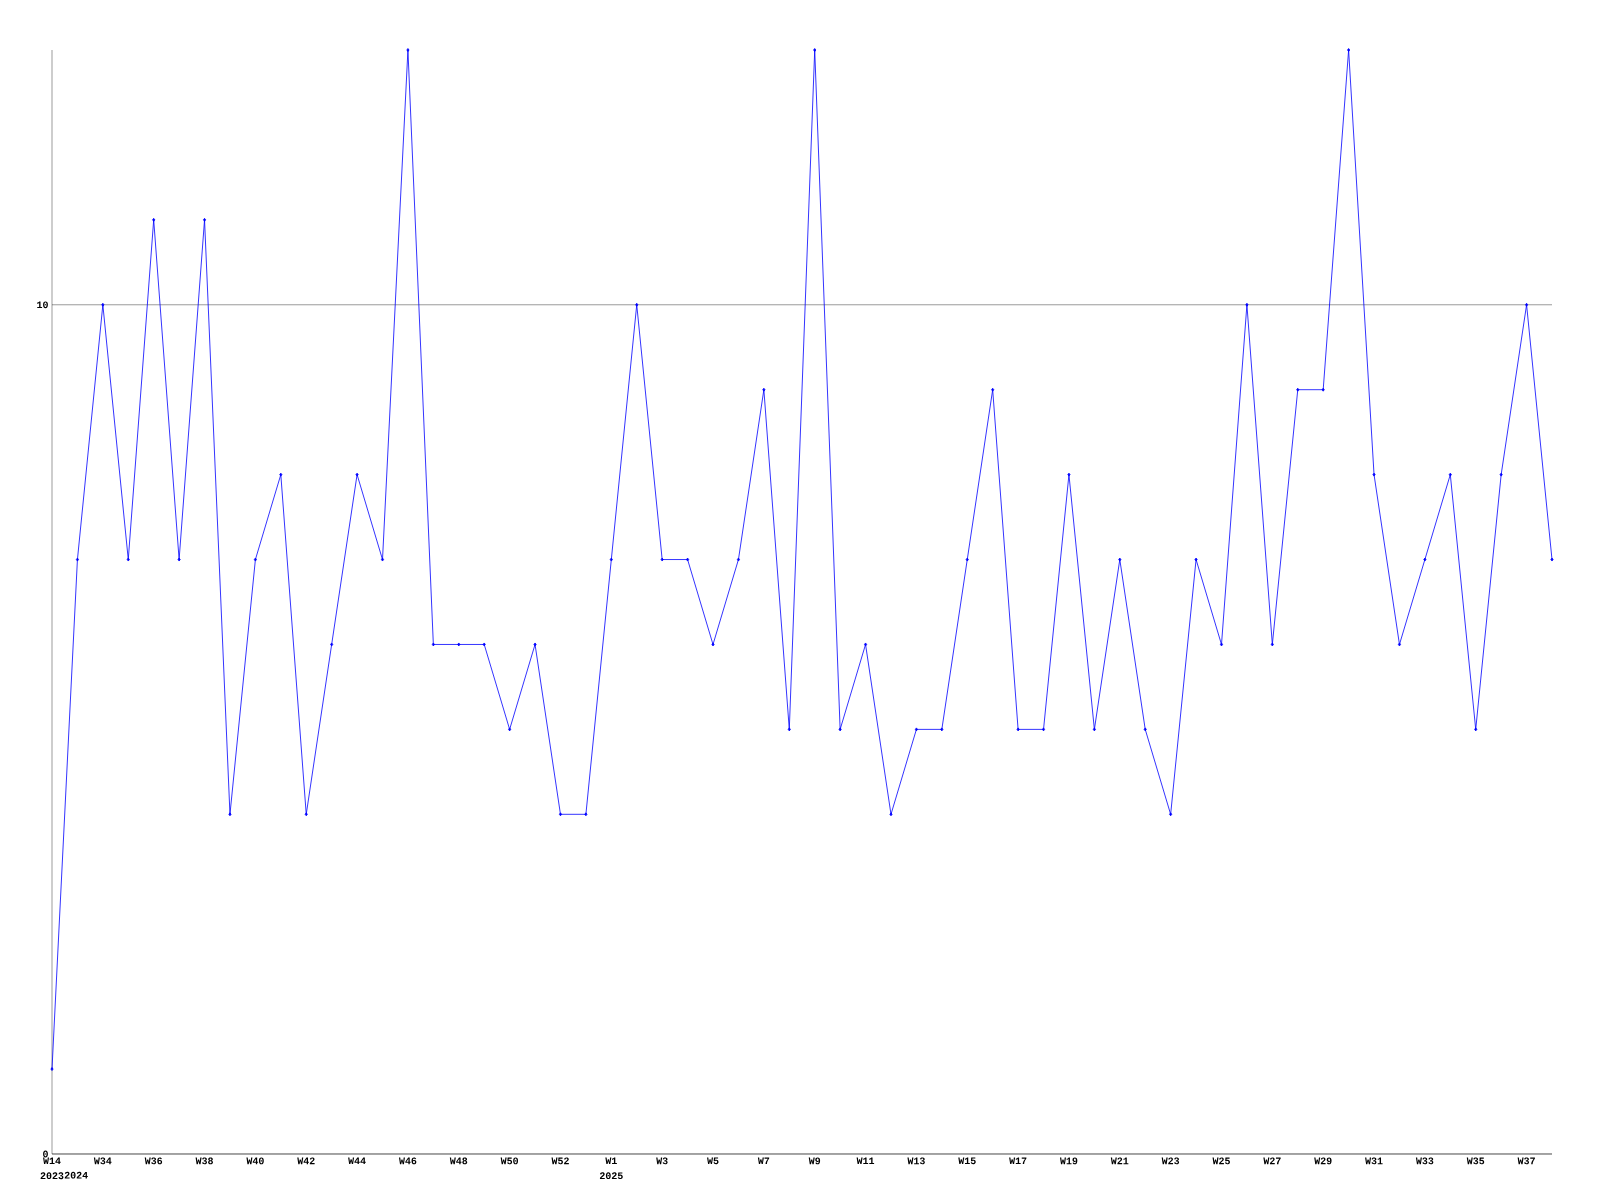 This screenshot has width=1600, height=1200. What do you see at coordinates (967, 1161) in the screenshot?
I see `x-tick-label: W15` at bounding box center [967, 1161].